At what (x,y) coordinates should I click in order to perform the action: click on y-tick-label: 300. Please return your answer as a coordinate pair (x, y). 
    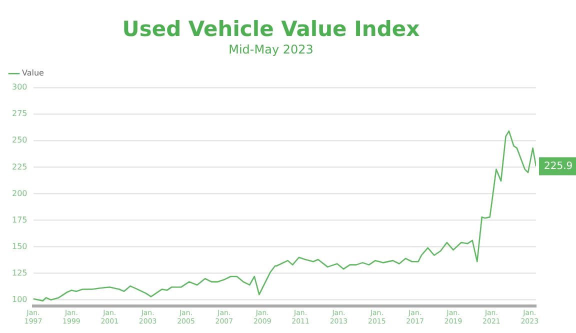
    Looking at the image, I should click on (20, 87).